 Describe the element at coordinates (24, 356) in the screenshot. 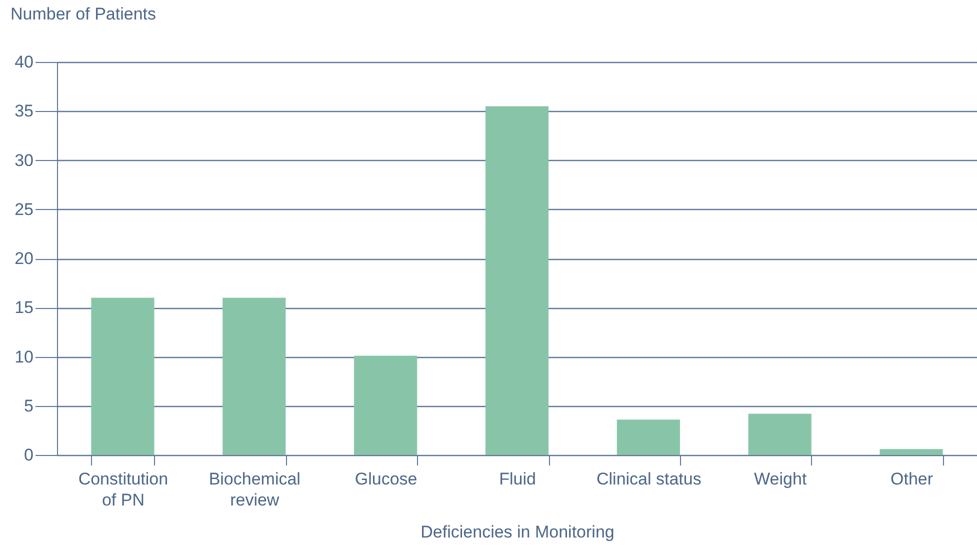

I see `y-tick-label: 10` at that location.